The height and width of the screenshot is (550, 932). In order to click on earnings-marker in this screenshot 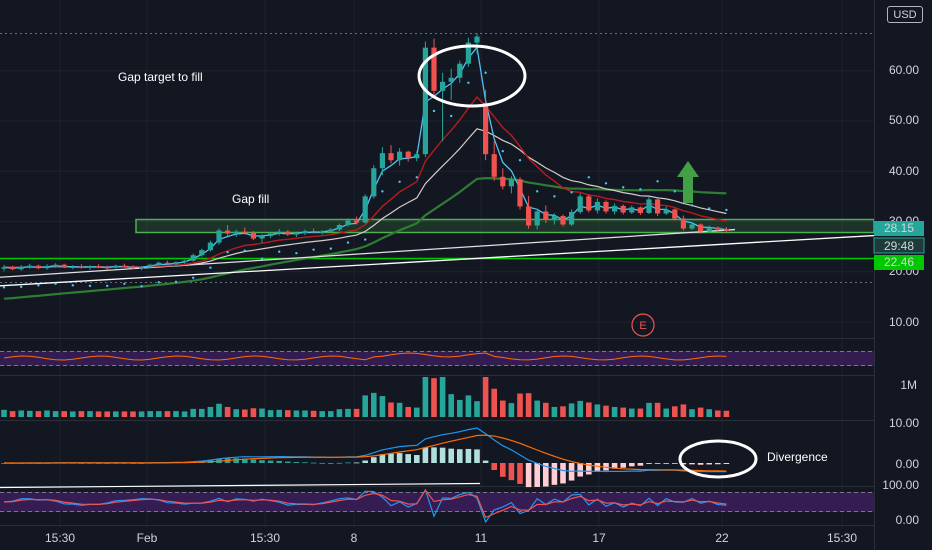, I will do `click(643, 325)`.